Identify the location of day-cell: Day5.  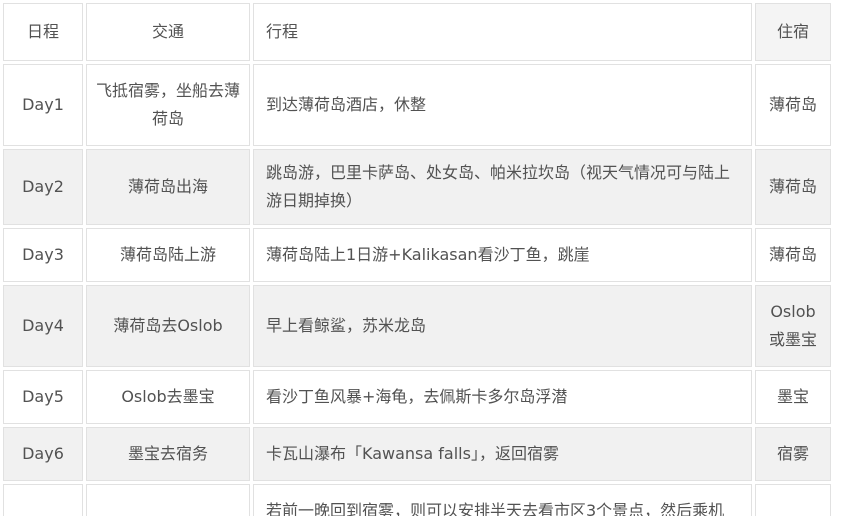
(43, 397).